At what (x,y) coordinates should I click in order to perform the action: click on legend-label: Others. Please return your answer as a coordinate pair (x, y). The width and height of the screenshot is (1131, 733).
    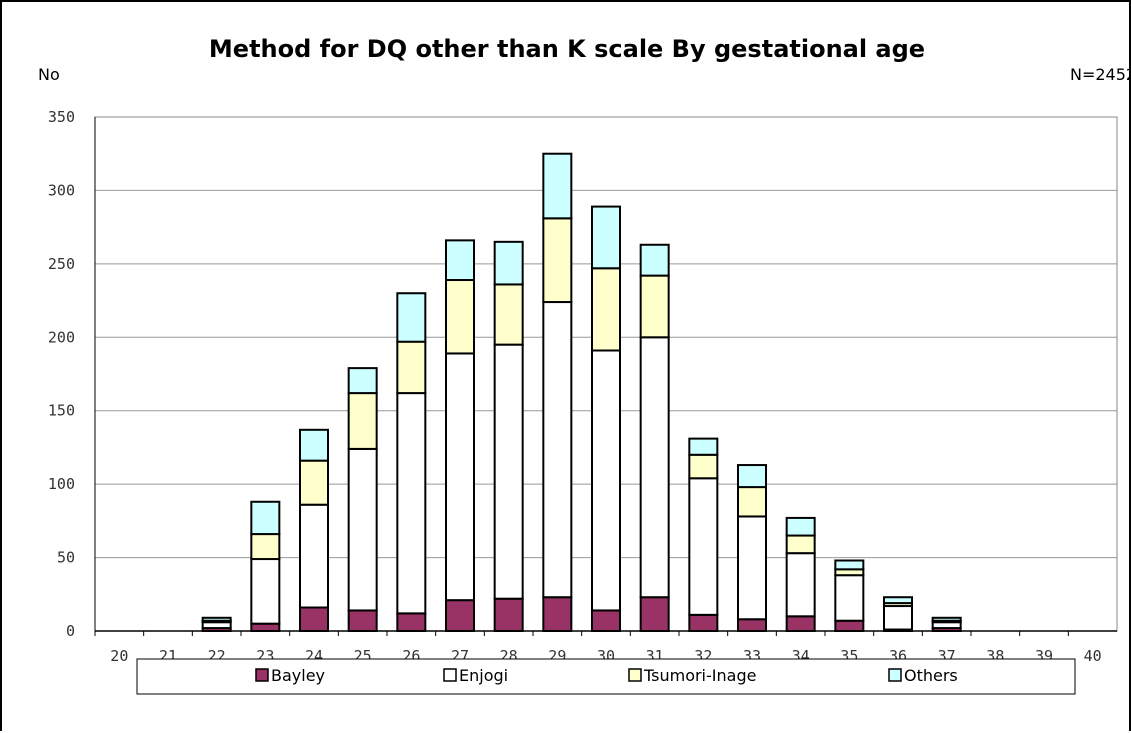
    Looking at the image, I should click on (931, 675).